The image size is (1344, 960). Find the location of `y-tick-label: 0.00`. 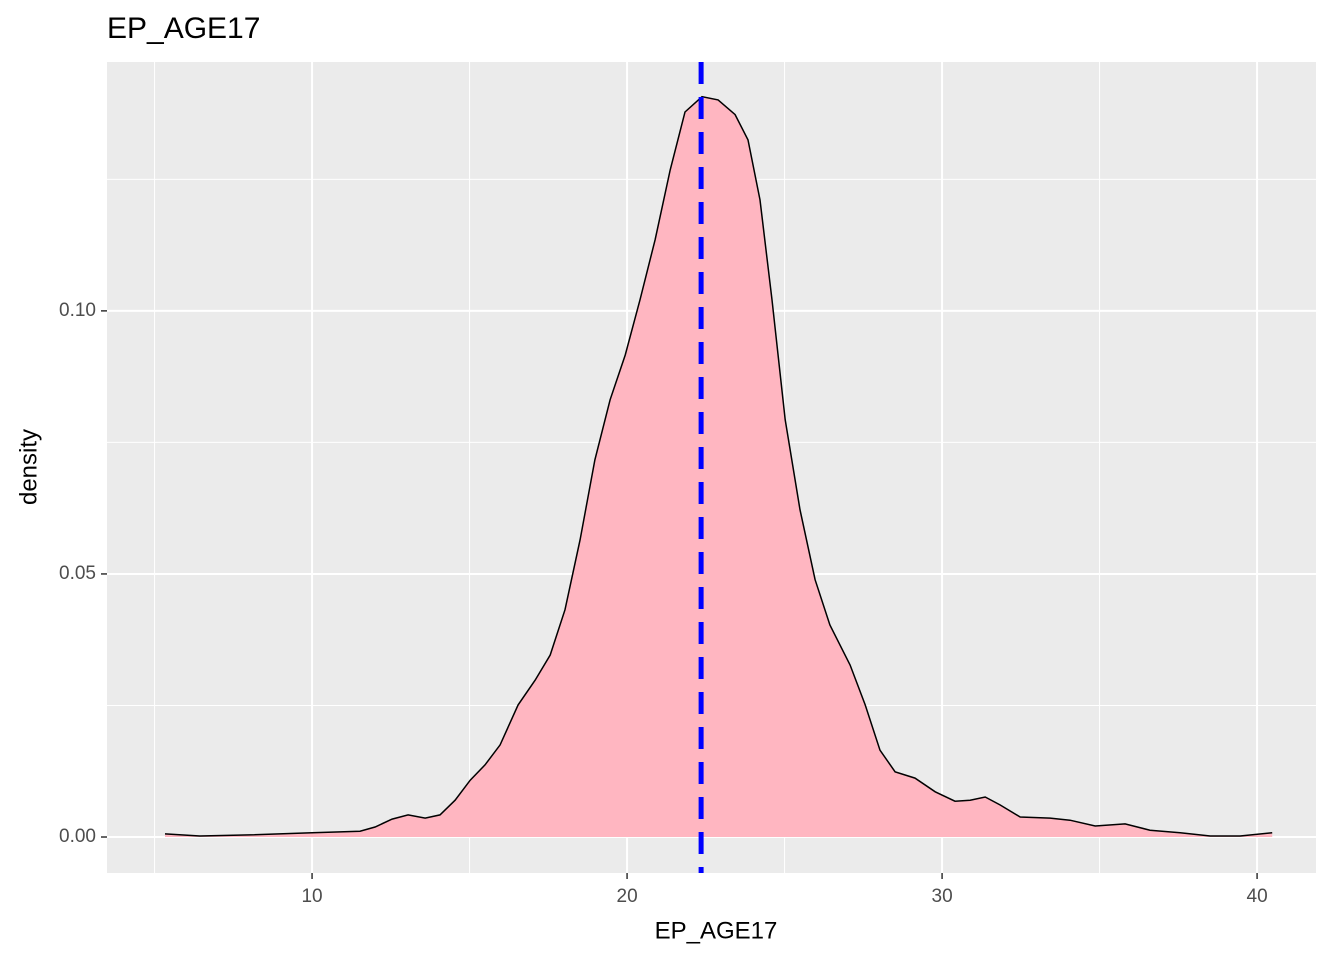

y-tick-label: 0.00 is located at coordinates (77, 836).